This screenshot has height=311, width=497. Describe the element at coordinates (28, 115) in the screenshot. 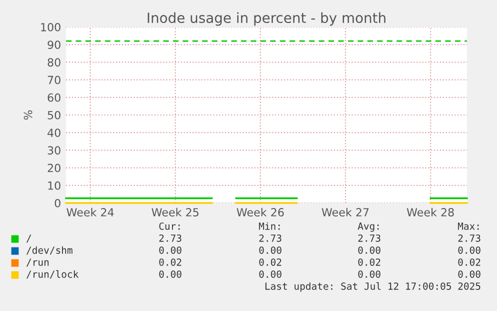

I see `y-axis-title: %` at that location.